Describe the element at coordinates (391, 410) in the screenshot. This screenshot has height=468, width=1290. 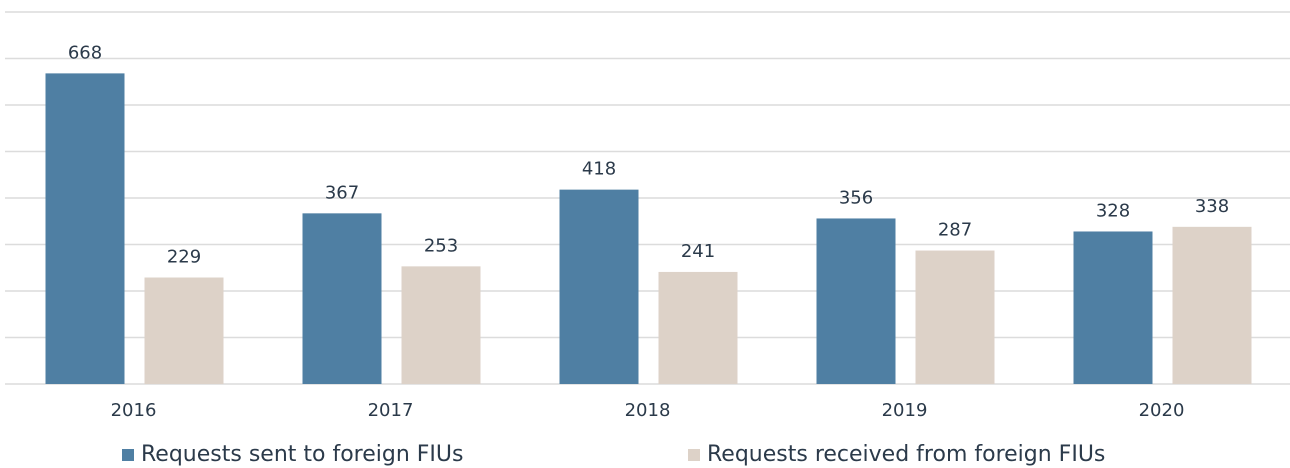
I see `x-tick-label: 2017` at that location.